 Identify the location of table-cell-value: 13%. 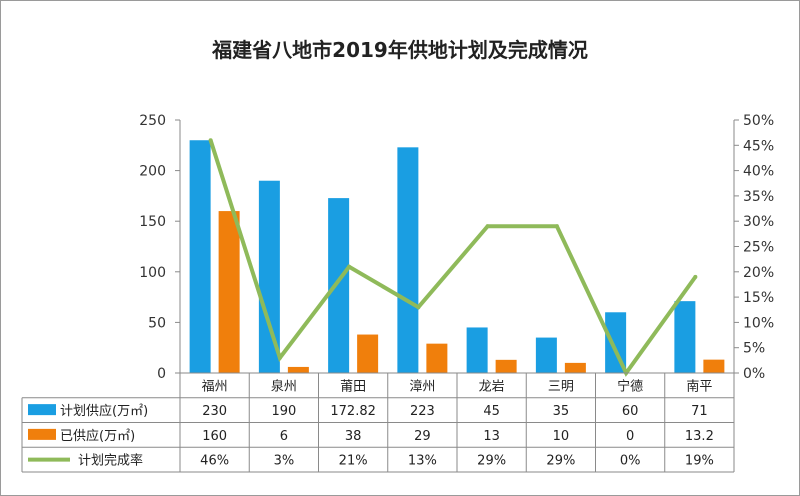
(422, 461).